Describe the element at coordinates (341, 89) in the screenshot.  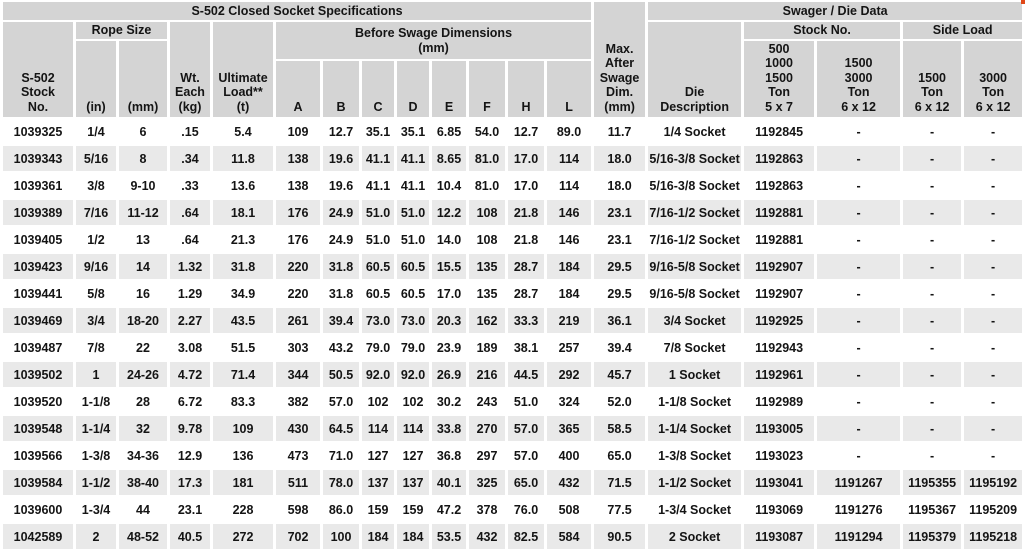
I see `col-header-dim-b: B` at that location.